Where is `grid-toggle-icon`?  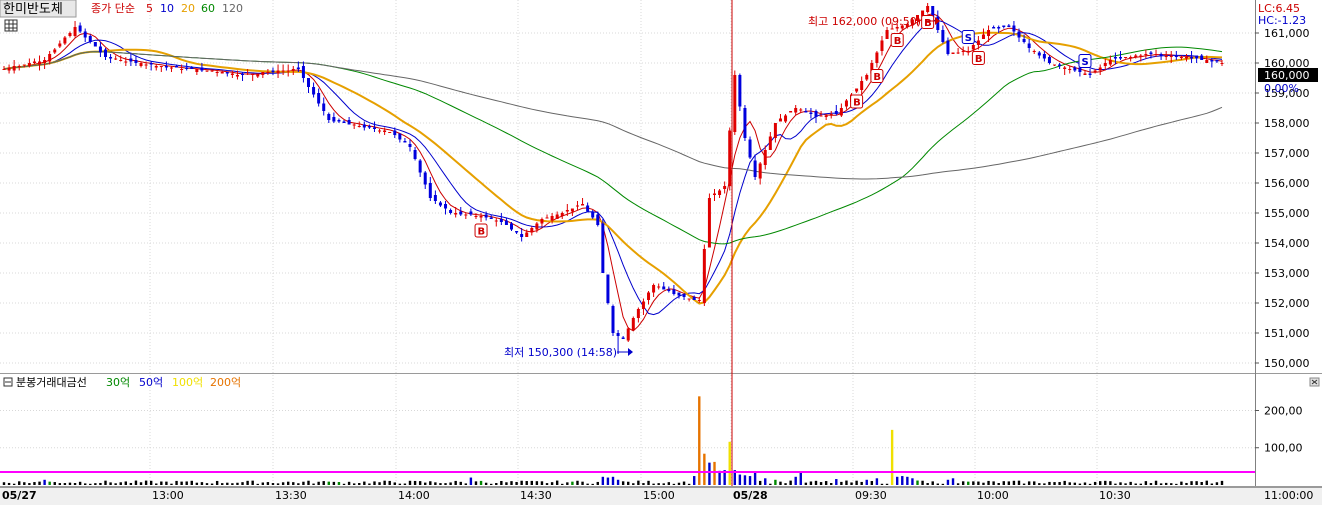 grid-toggle-icon is located at coordinates (11, 25).